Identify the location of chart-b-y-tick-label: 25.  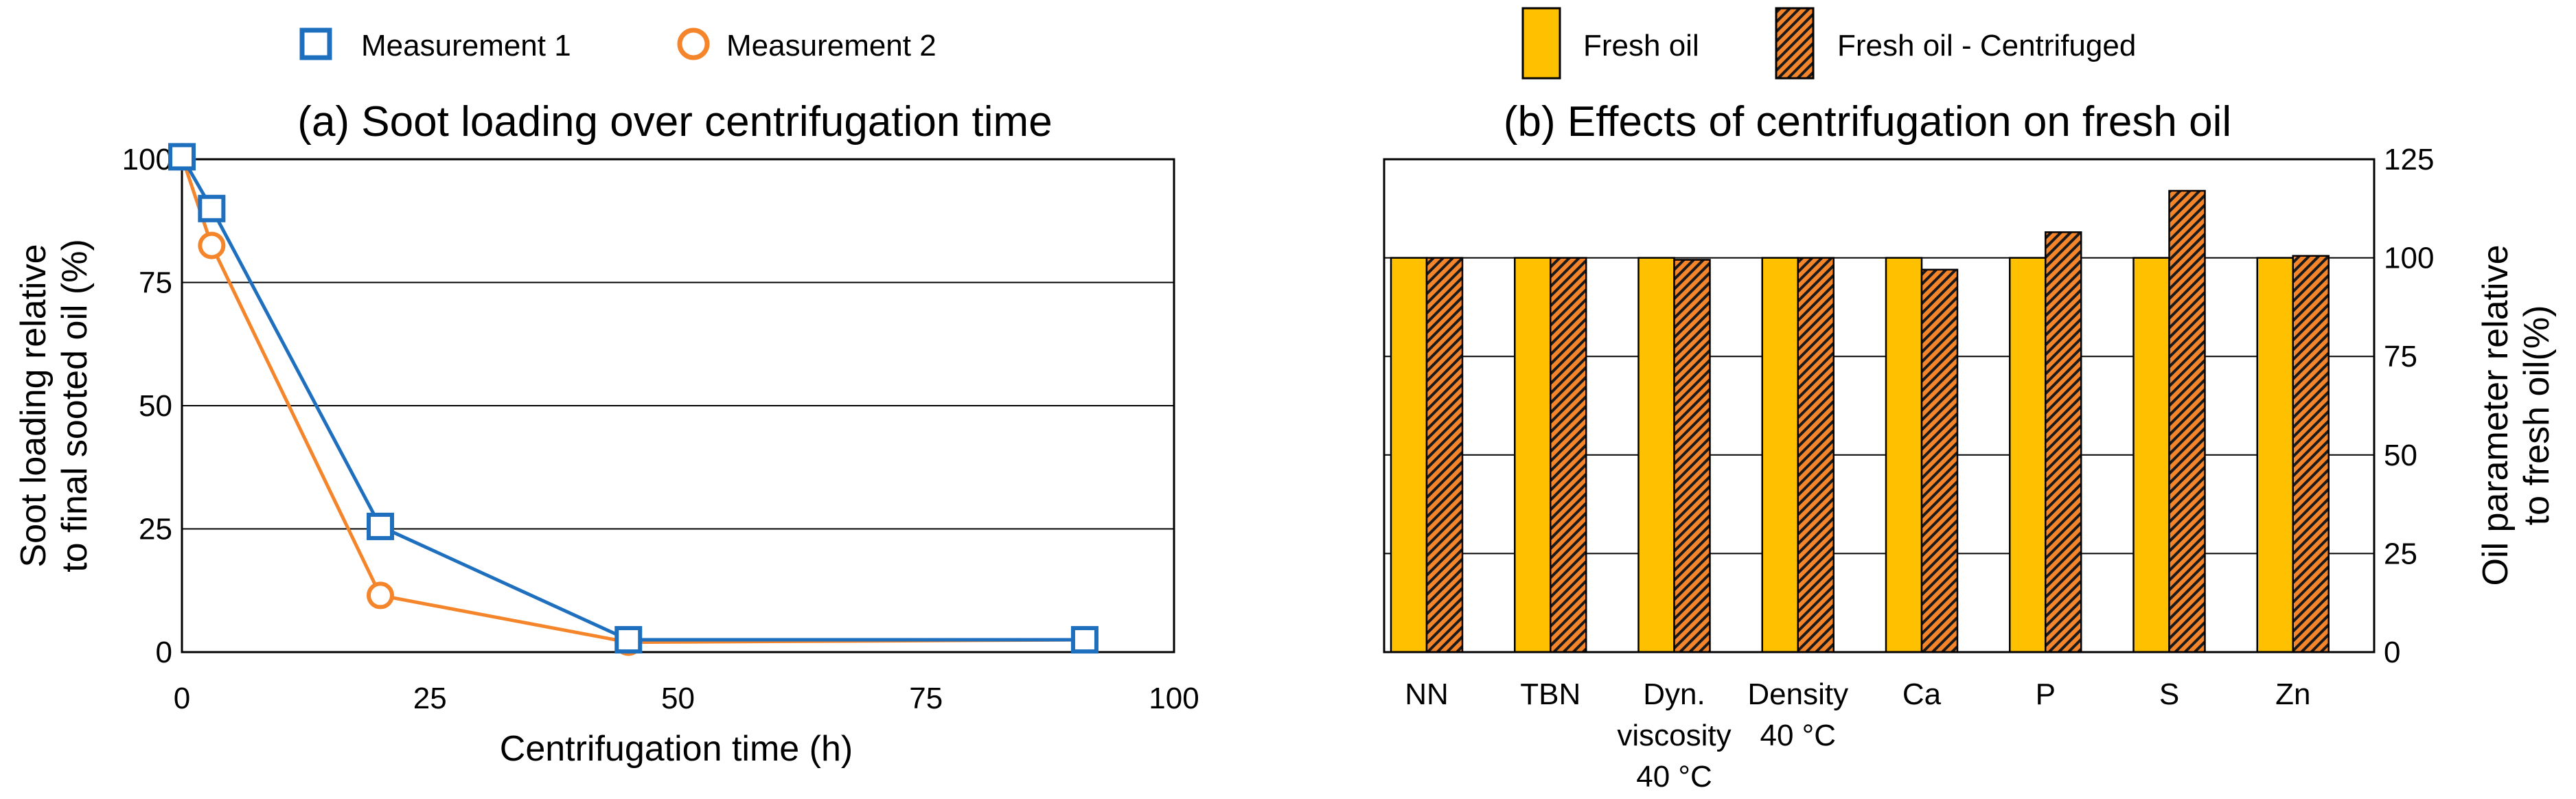
(2400, 553).